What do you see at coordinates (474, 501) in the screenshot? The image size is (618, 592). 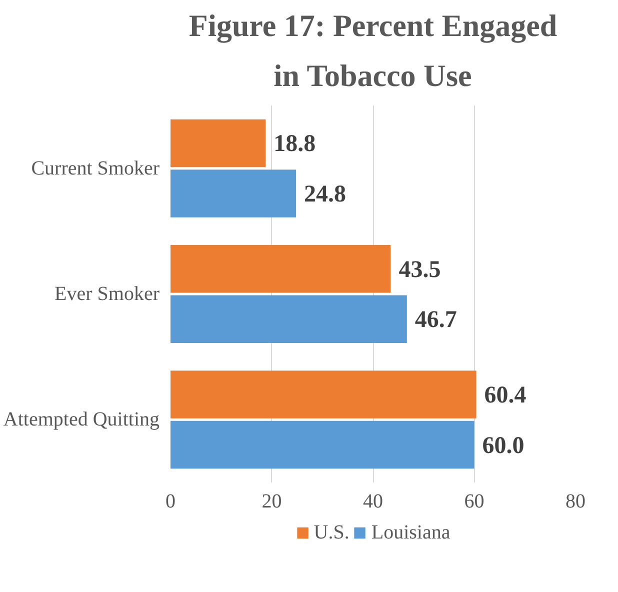 I see `x-tick-label: 60` at bounding box center [474, 501].